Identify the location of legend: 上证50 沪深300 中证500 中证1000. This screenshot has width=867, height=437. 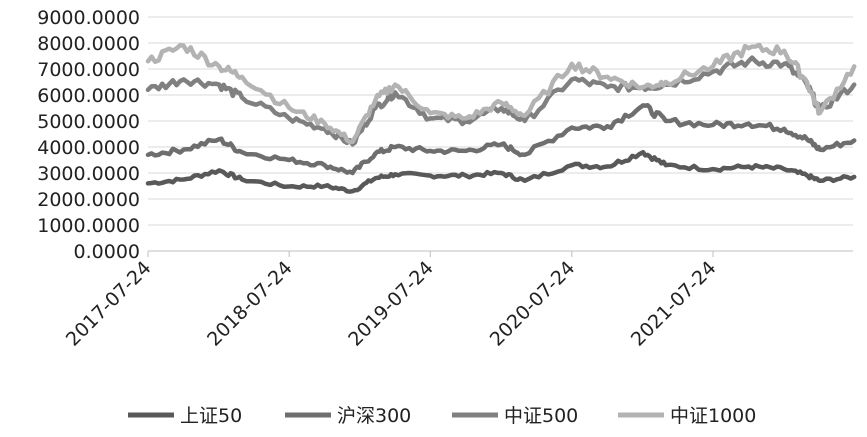
(442, 416).